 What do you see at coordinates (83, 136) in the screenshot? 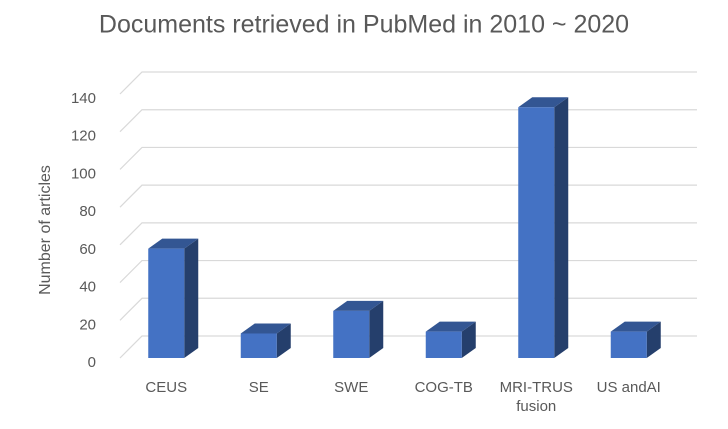
I see `y-tick-label: 120` at bounding box center [83, 136].